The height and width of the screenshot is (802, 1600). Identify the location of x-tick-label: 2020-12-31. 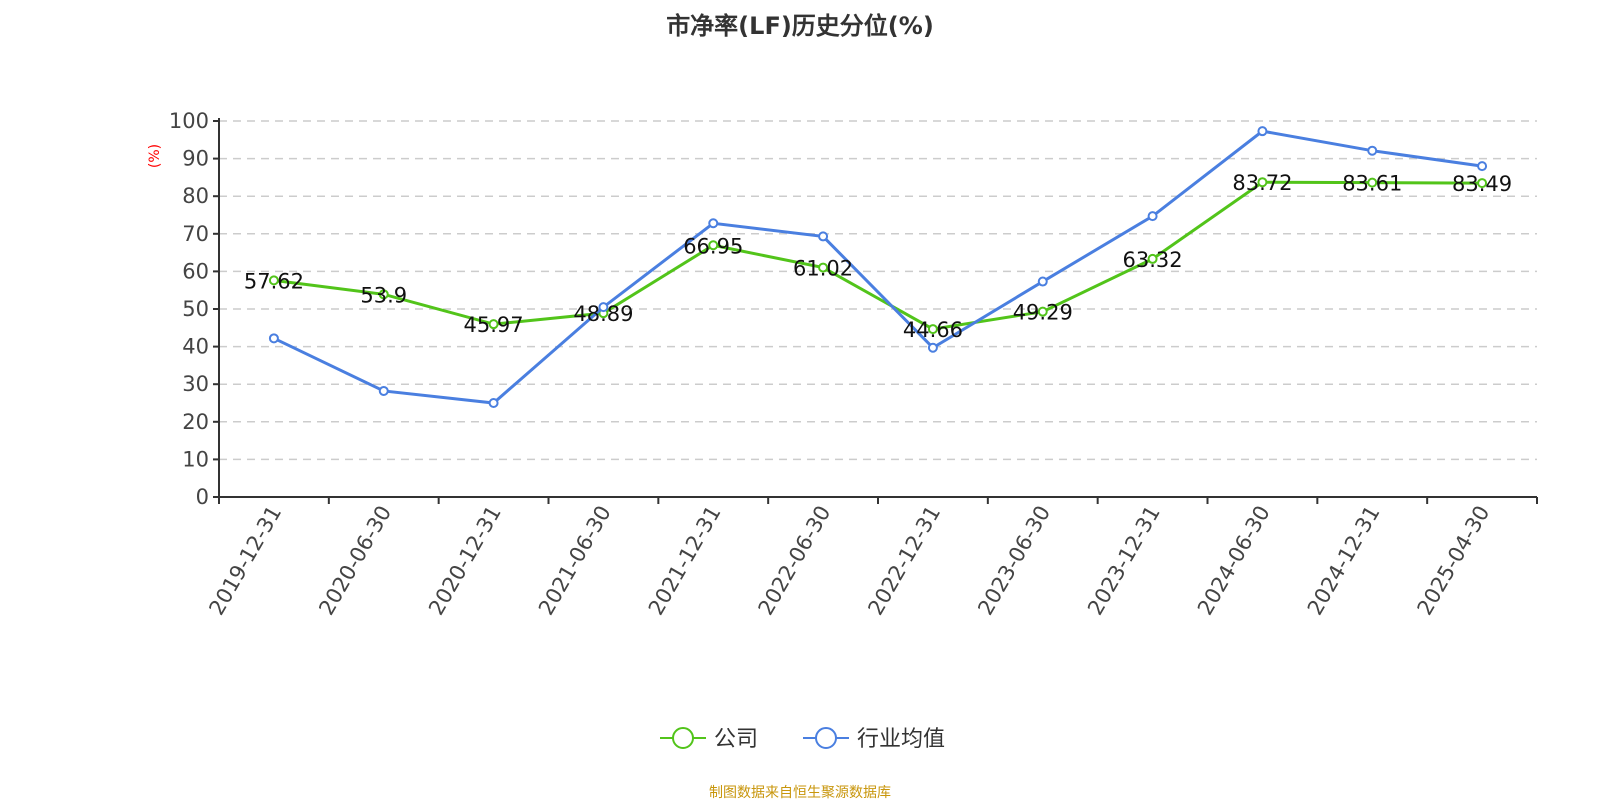
(465, 561).